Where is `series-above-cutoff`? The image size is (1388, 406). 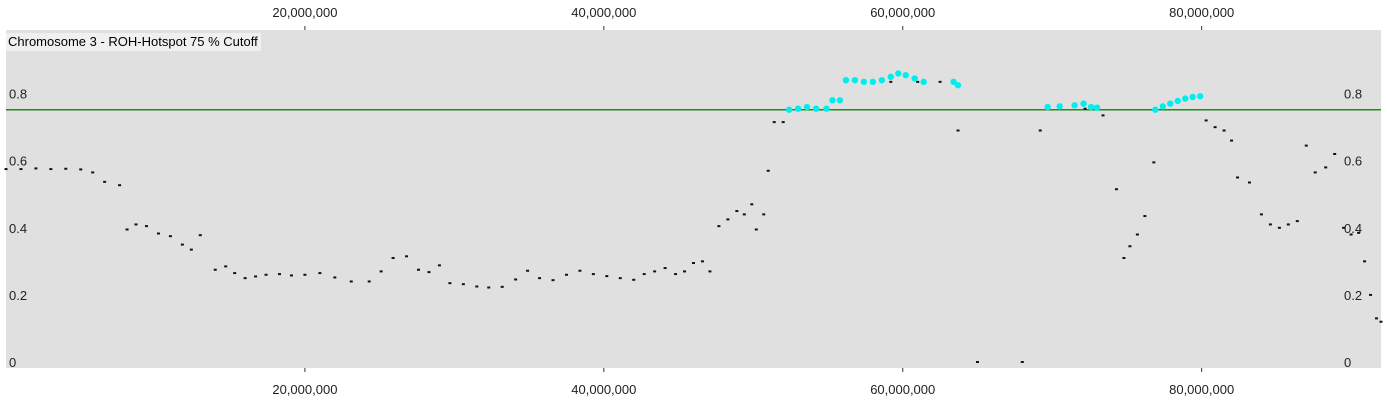
series-above-cutoff is located at coordinates (994, 91).